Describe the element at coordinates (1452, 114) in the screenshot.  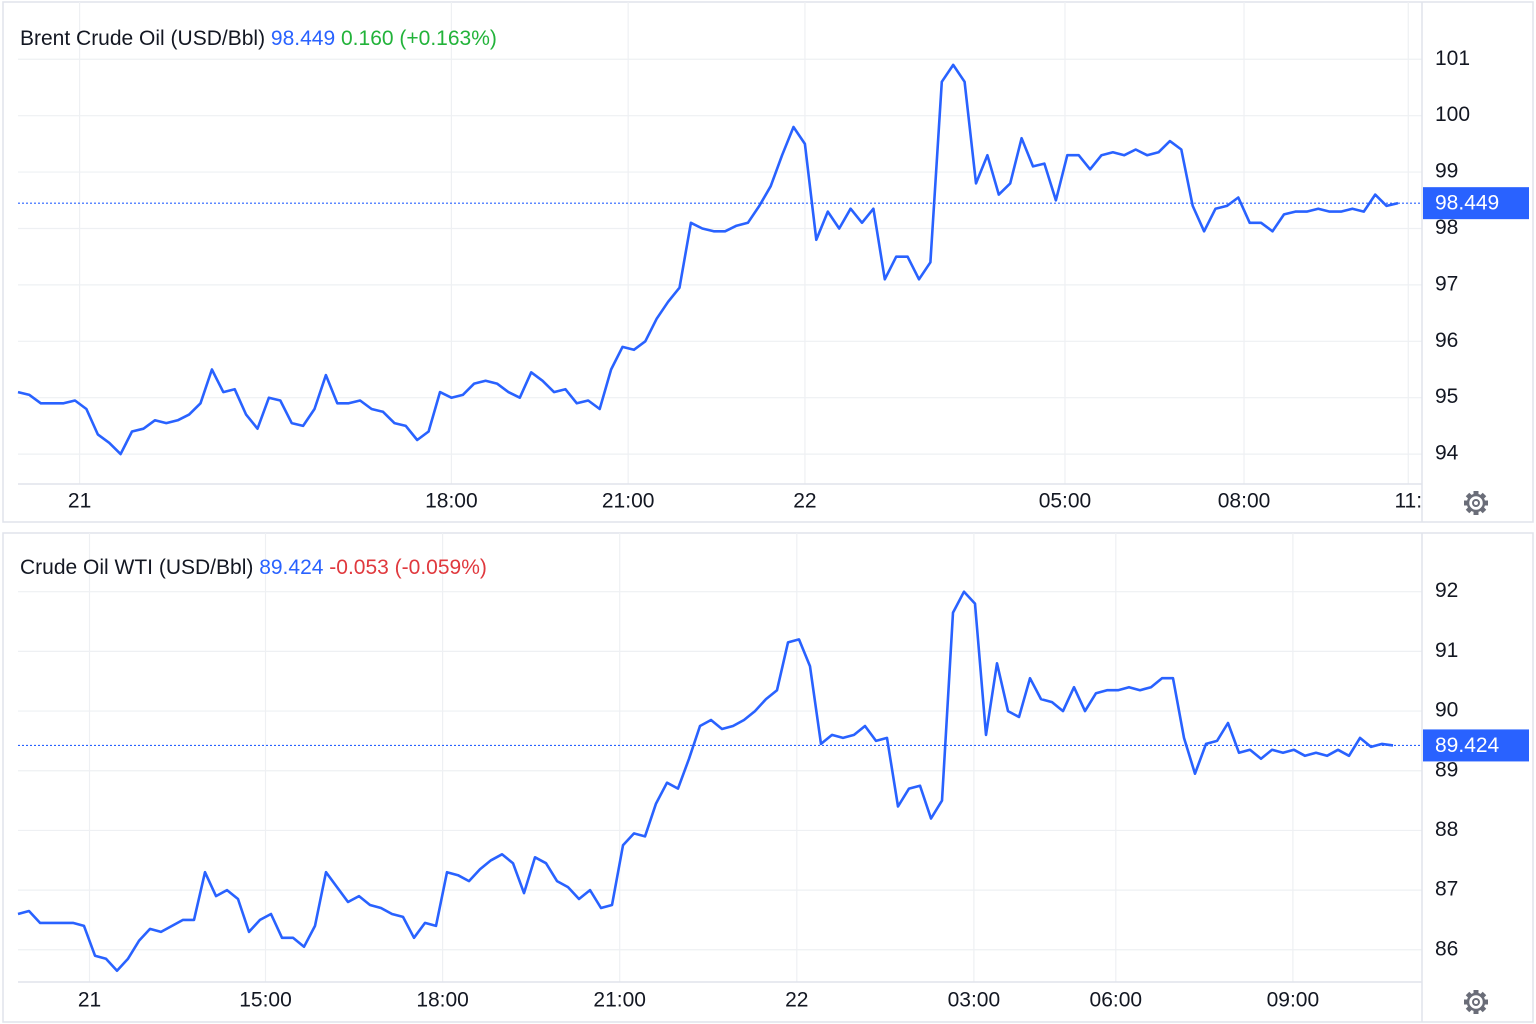
I see `y-tick-label: 100` at that location.